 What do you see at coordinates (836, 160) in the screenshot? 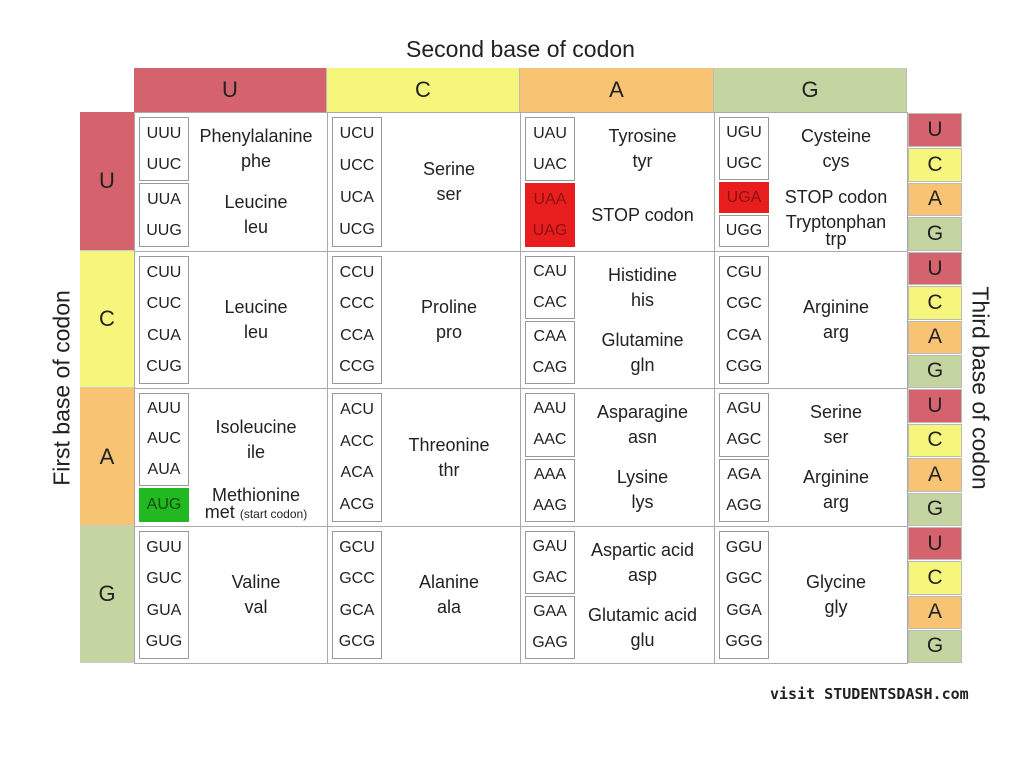
I see `amino-acid-abbr: cys` at bounding box center [836, 160].